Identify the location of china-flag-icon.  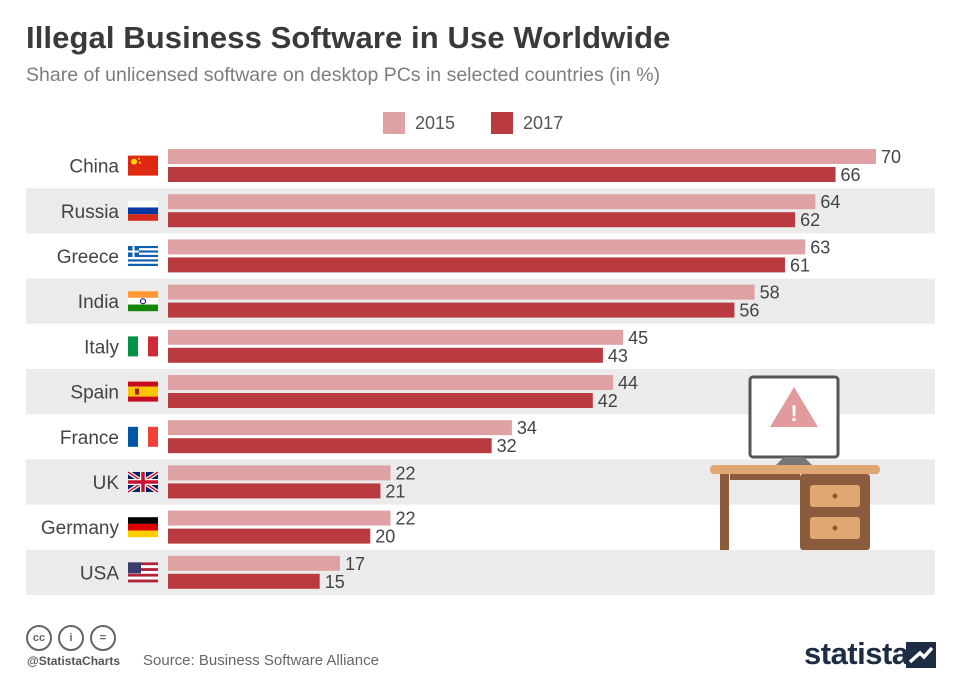
(143, 165).